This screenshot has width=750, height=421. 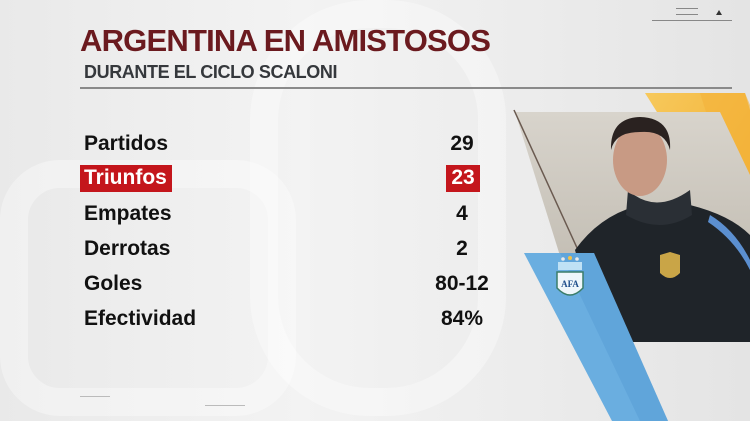 What do you see at coordinates (463, 178) in the screenshot?
I see `stat-value: 23` at bounding box center [463, 178].